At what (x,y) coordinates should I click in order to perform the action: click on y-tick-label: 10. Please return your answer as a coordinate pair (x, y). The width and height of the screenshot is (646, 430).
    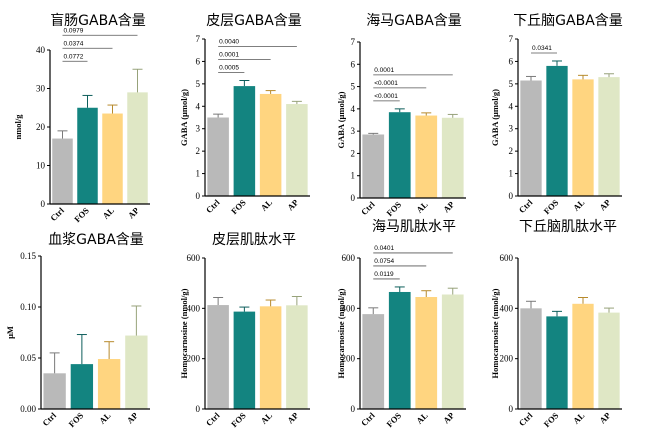
    Looking at the image, I should click on (41, 166).